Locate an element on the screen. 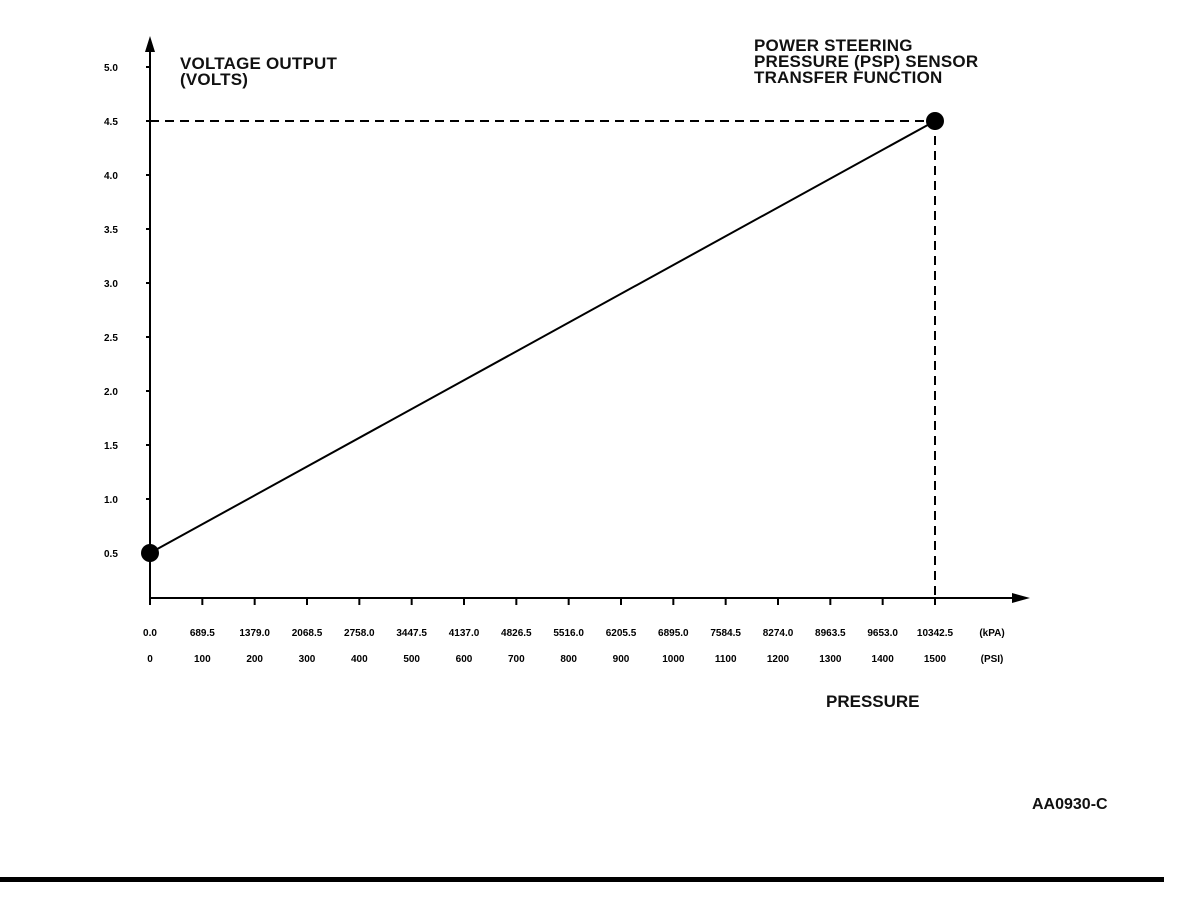 The image size is (1184, 898). x-tick-label-psi: 400 is located at coordinates (359, 659).